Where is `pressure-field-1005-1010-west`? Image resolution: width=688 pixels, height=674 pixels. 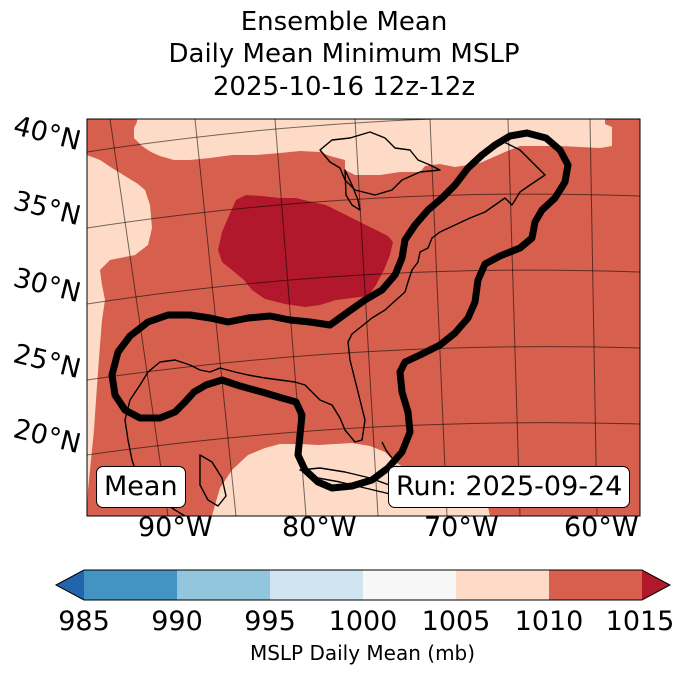 pressure-field-1005-1010-west is located at coordinates (119, 335).